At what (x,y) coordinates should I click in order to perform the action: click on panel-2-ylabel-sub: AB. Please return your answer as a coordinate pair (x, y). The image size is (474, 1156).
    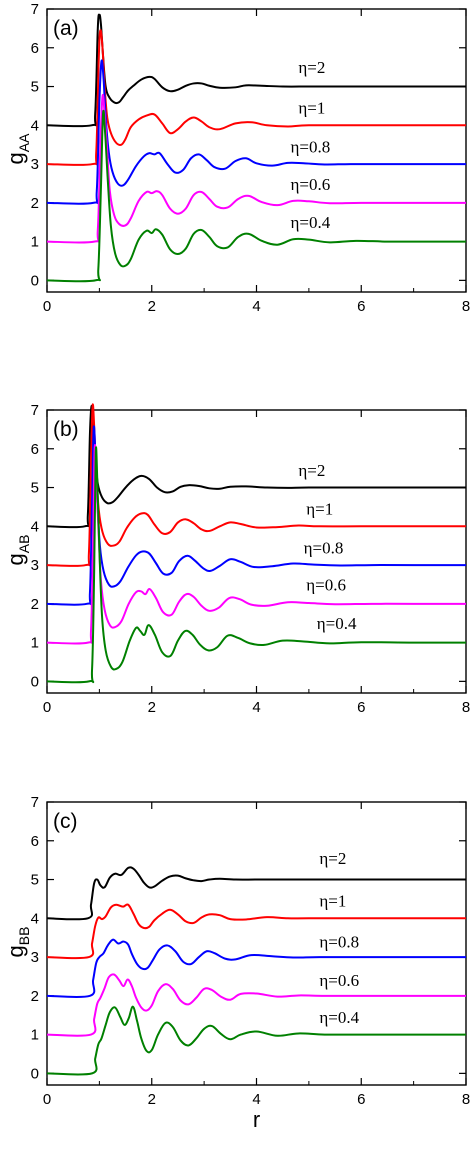
    Looking at the image, I should click on (24, 544).